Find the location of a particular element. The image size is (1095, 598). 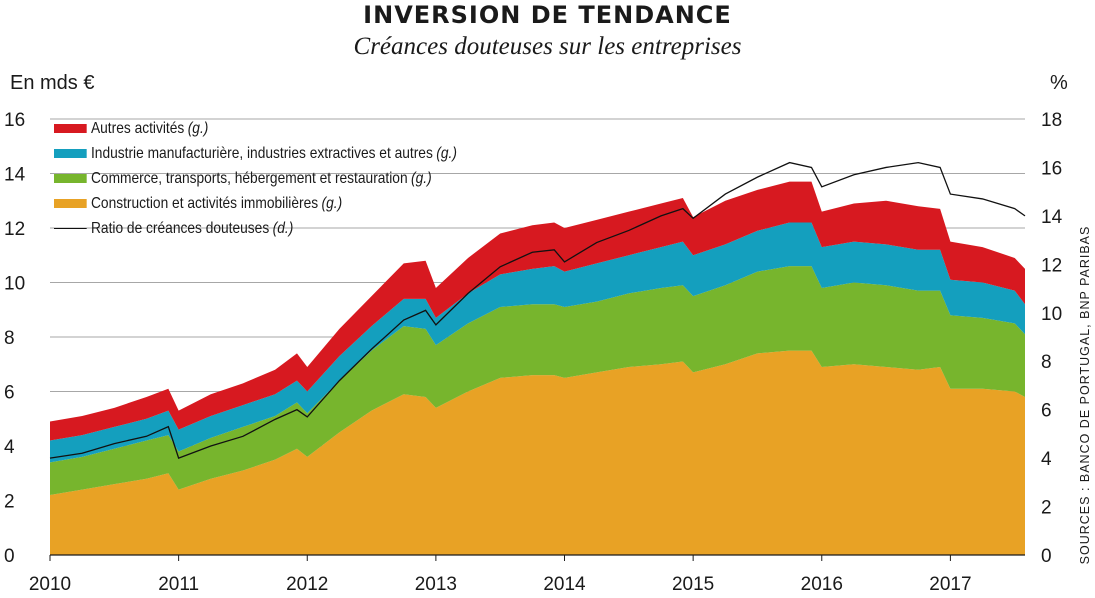

legend-item: Autres activités (g.) is located at coordinates (255, 128).